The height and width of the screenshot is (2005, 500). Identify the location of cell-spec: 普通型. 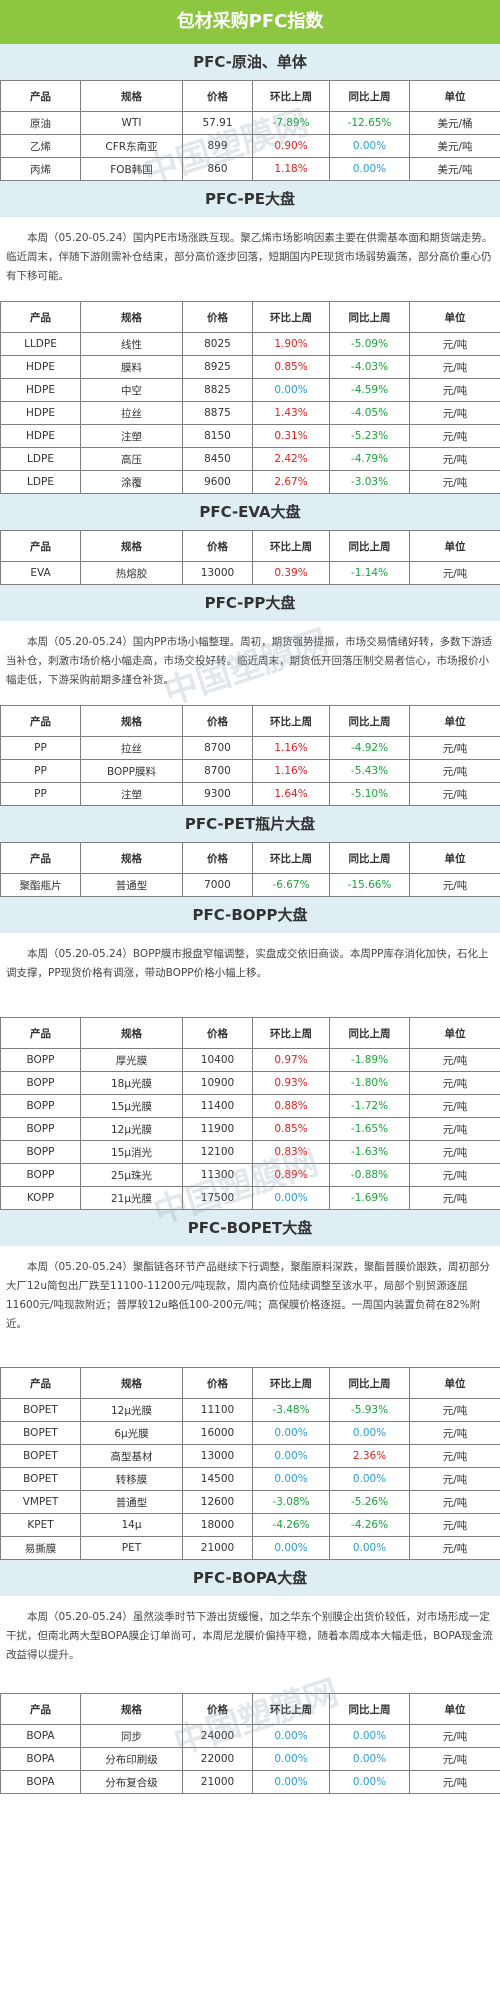
(131, 1502).